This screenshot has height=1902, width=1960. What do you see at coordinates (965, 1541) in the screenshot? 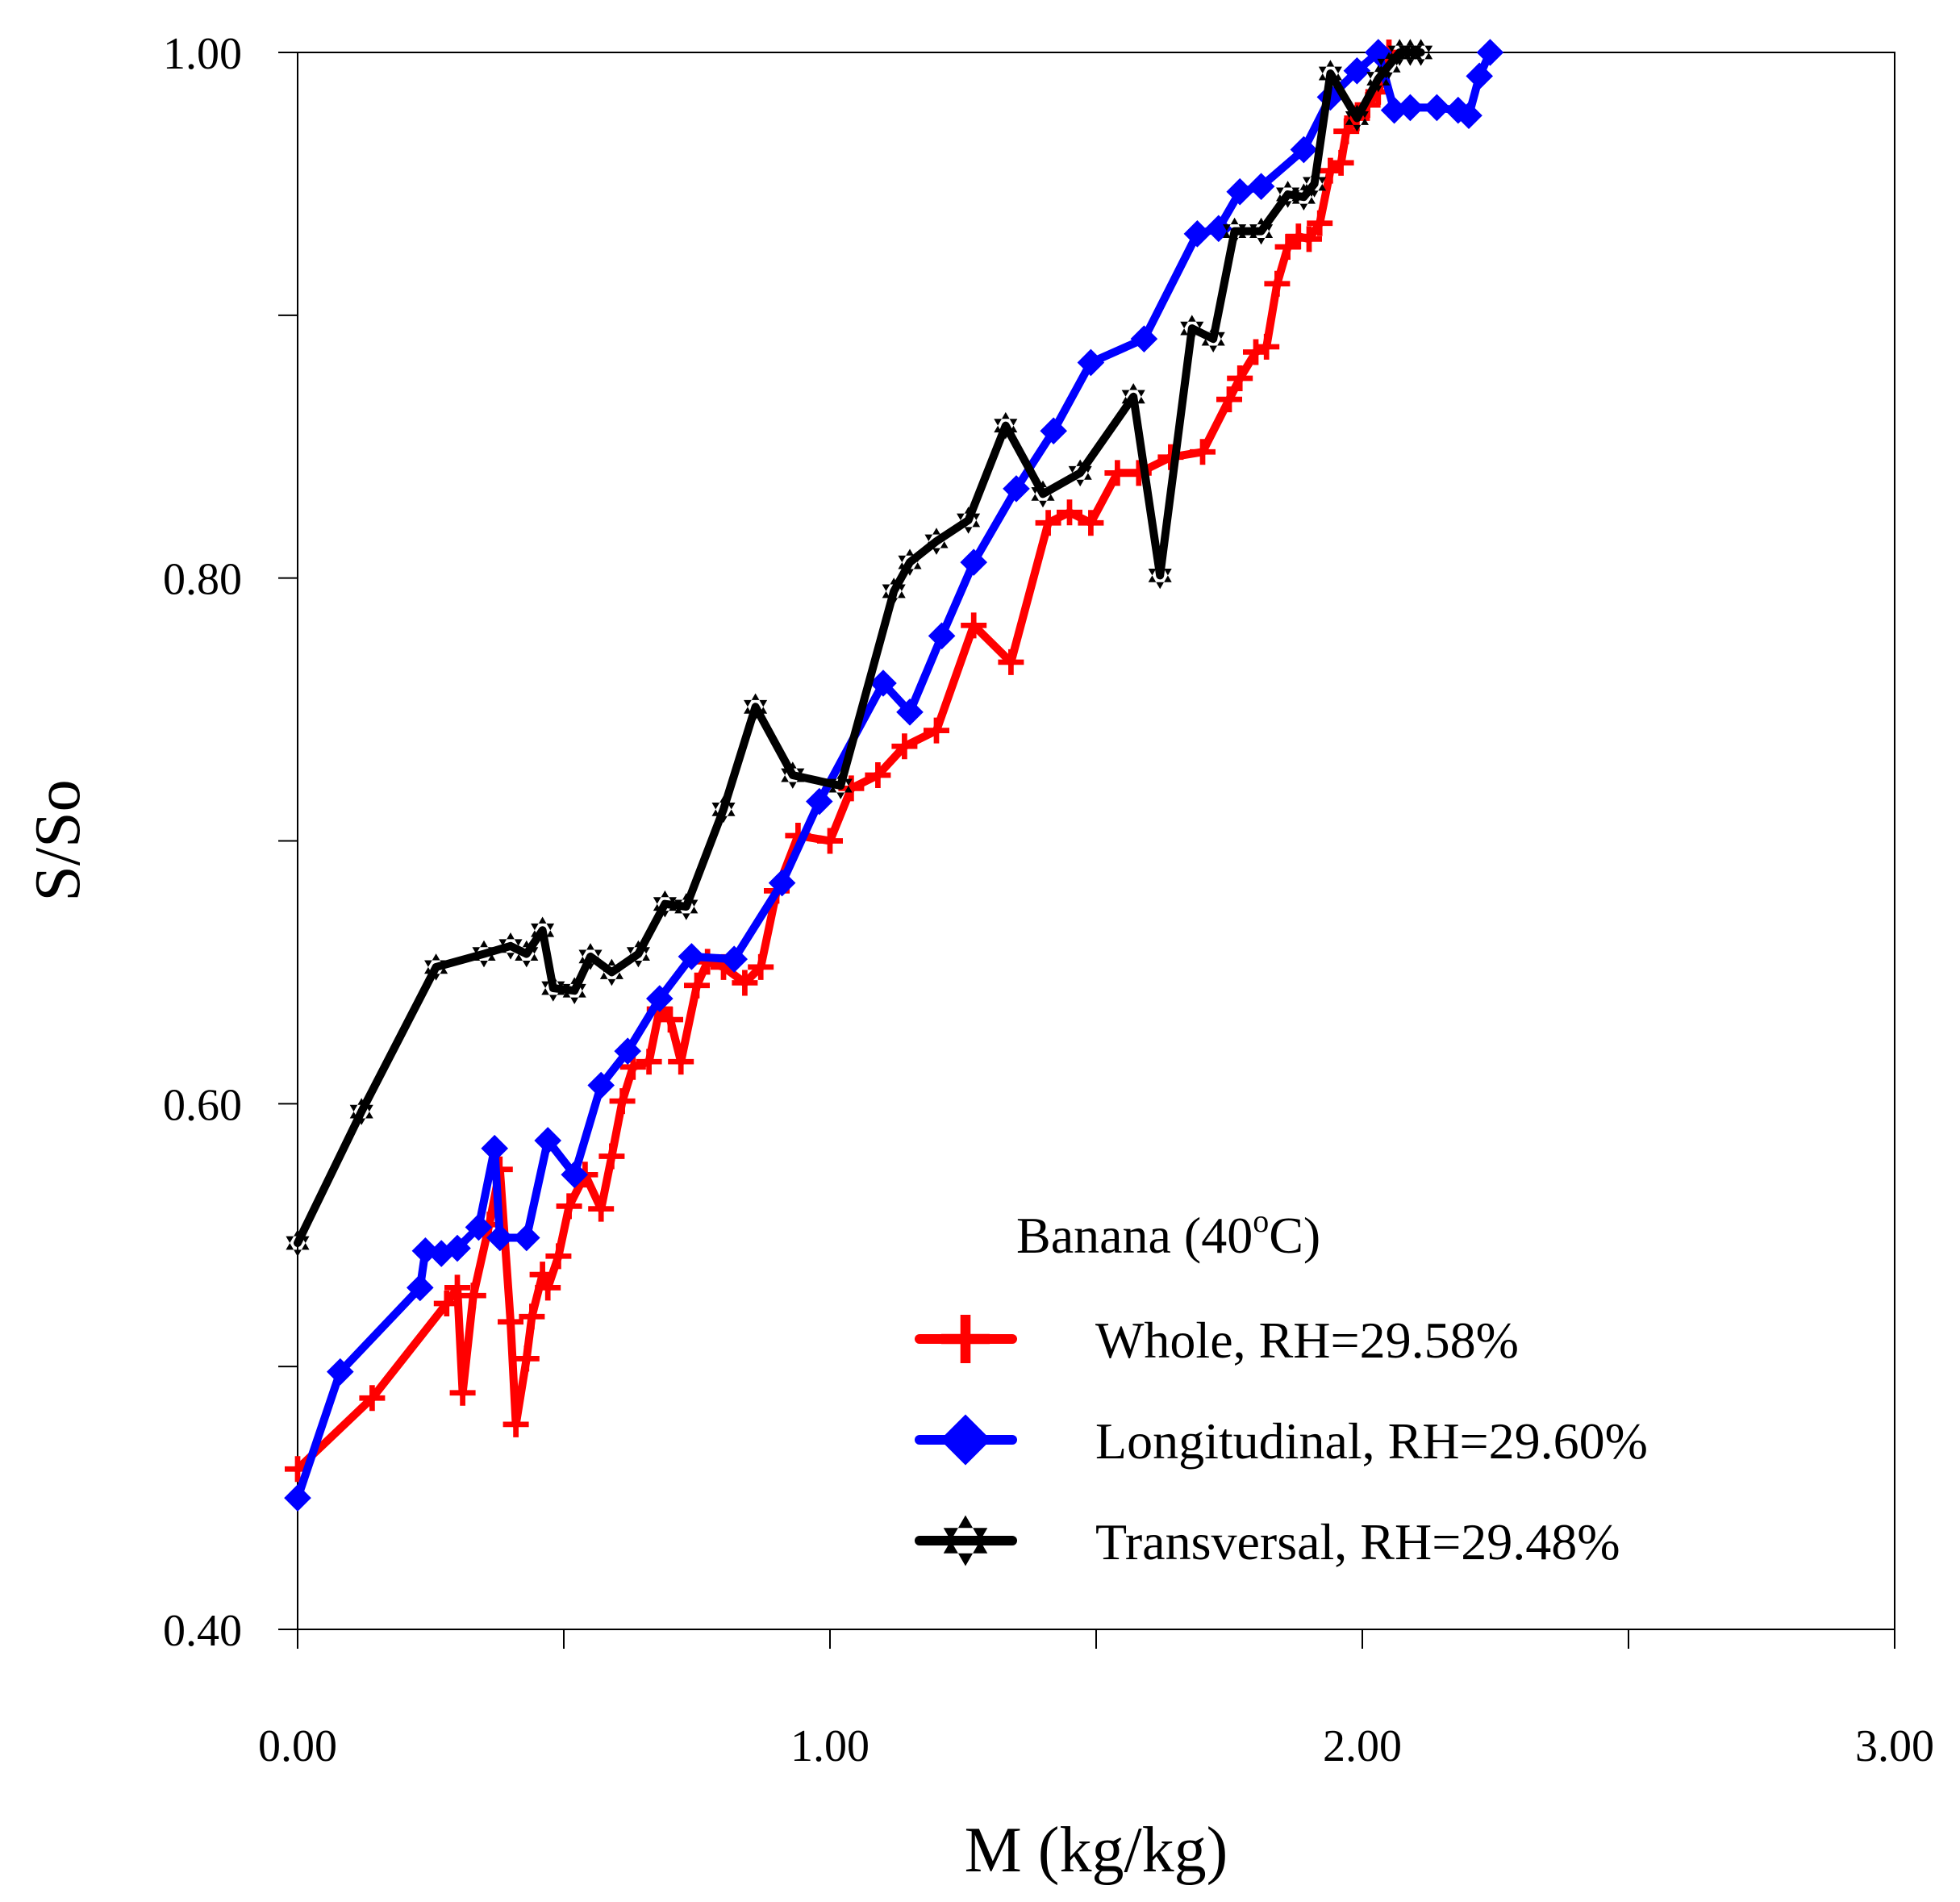
I see `legend-marker` at bounding box center [965, 1541].